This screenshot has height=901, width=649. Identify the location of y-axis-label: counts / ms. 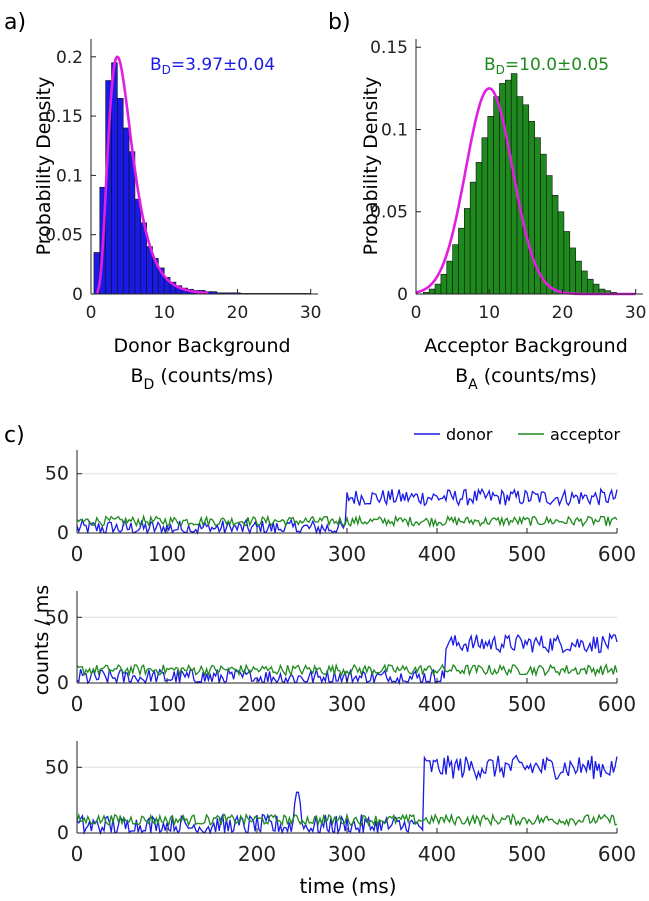
(42, 640).